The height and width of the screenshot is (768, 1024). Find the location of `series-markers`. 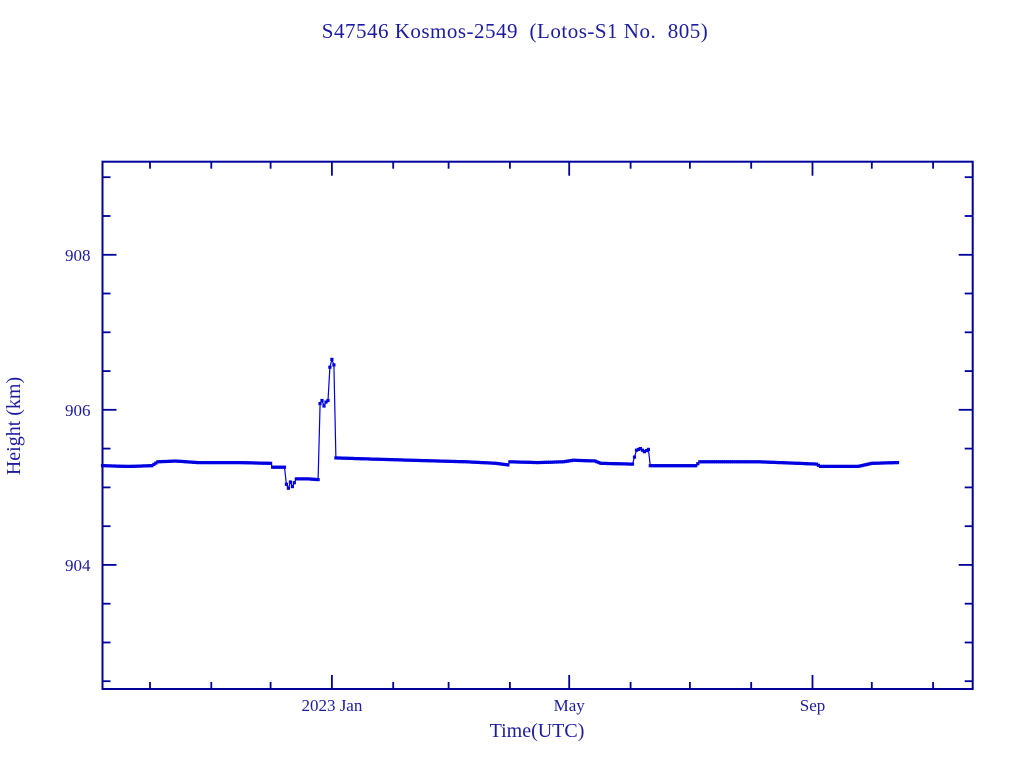

series-markers is located at coordinates (500, 423).